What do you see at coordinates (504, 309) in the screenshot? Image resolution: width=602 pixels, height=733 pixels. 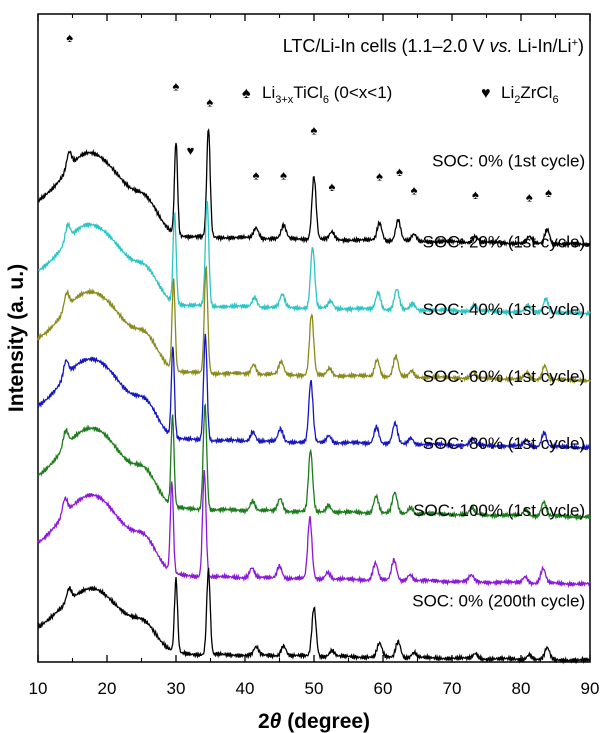 I see `series-label-3: SOC: 40% (1st cycle)` at bounding box center [504, 309].